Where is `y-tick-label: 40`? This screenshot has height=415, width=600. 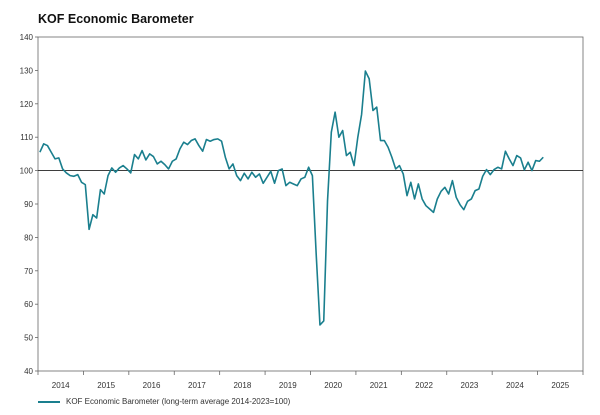 y-tick-label: 40 is located at coordinates (28, 371).